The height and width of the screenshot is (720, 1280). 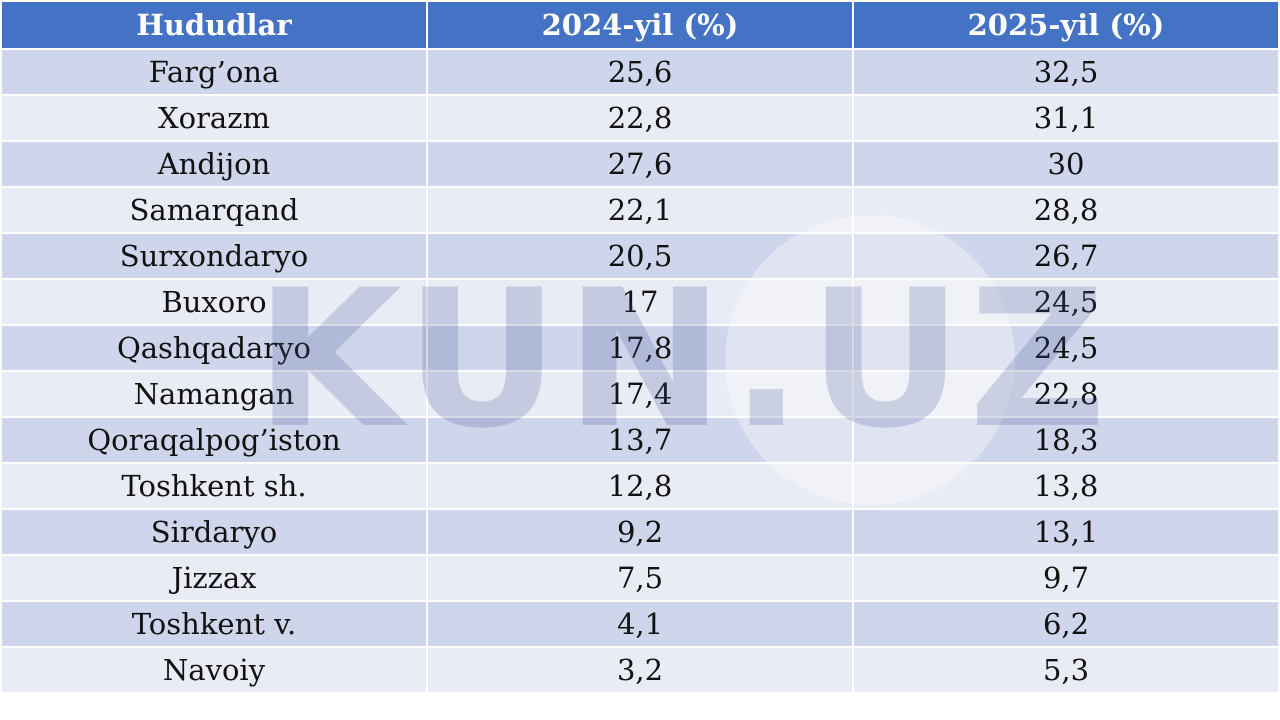 I want to click on region-cell: Andijon, so click(x=214, y=164).